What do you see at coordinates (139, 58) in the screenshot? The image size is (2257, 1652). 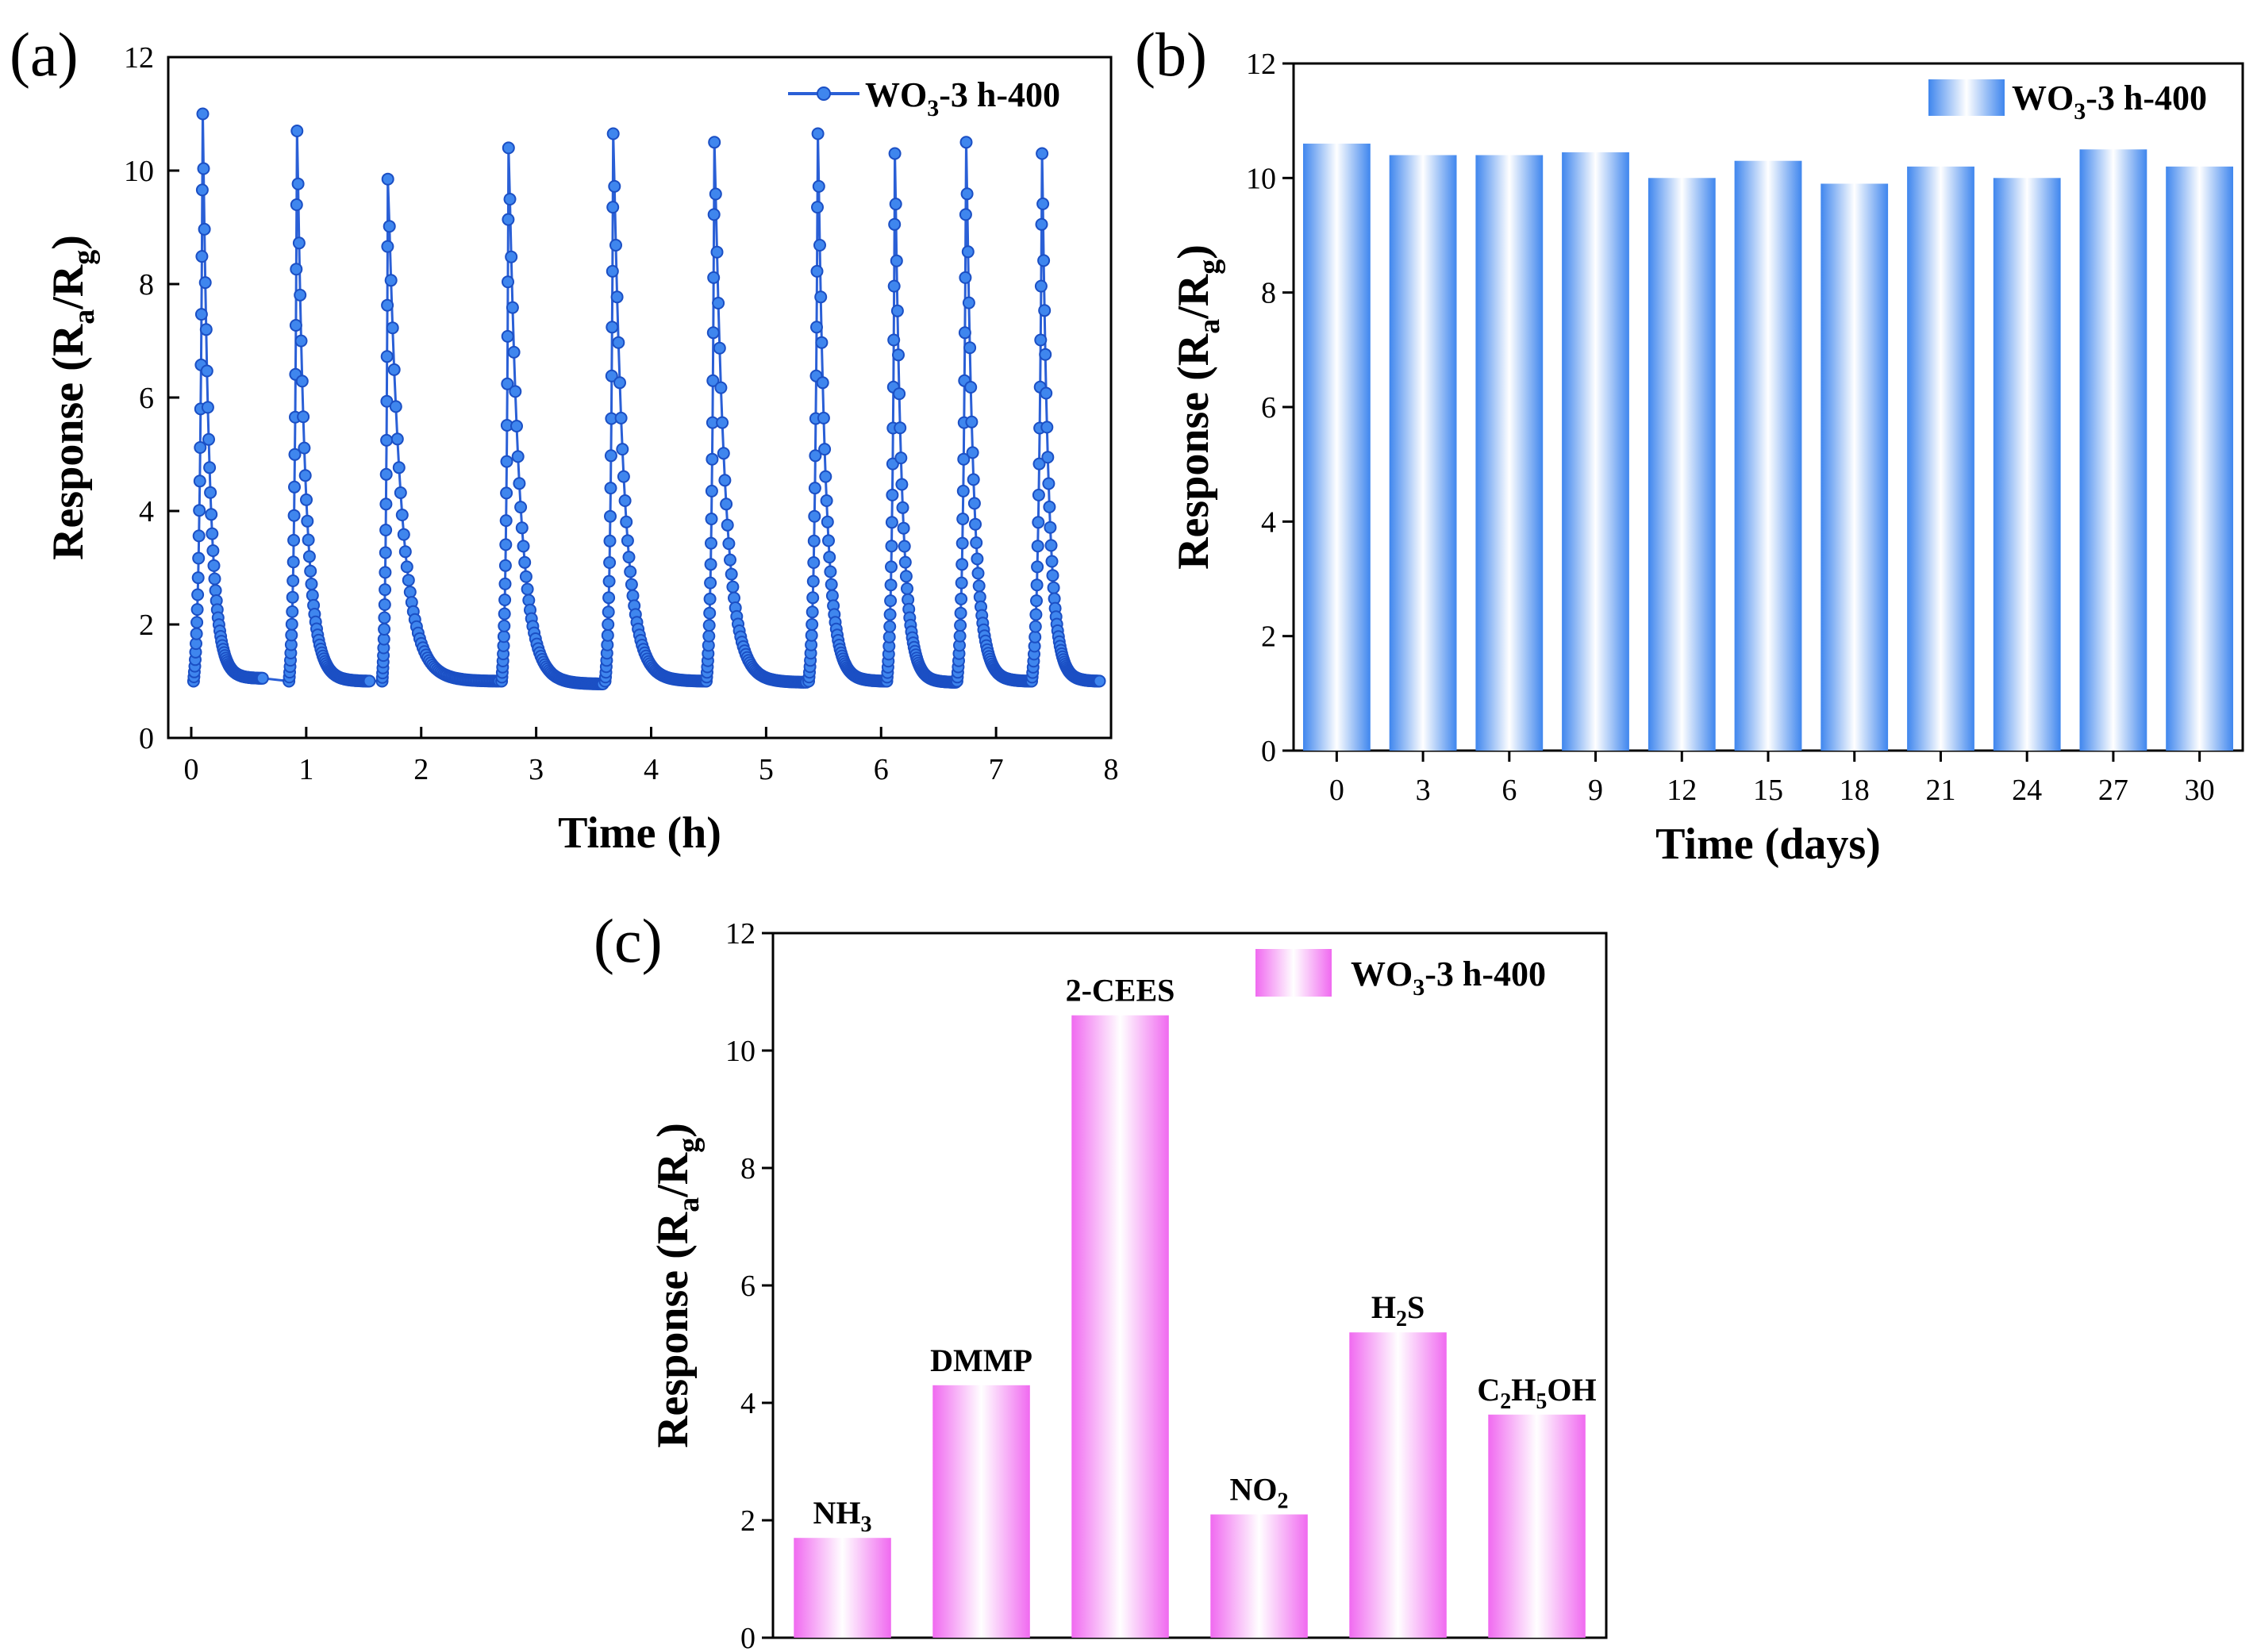 I see `panel-a-ytick-label: 12` at bounding box center [139, 58].